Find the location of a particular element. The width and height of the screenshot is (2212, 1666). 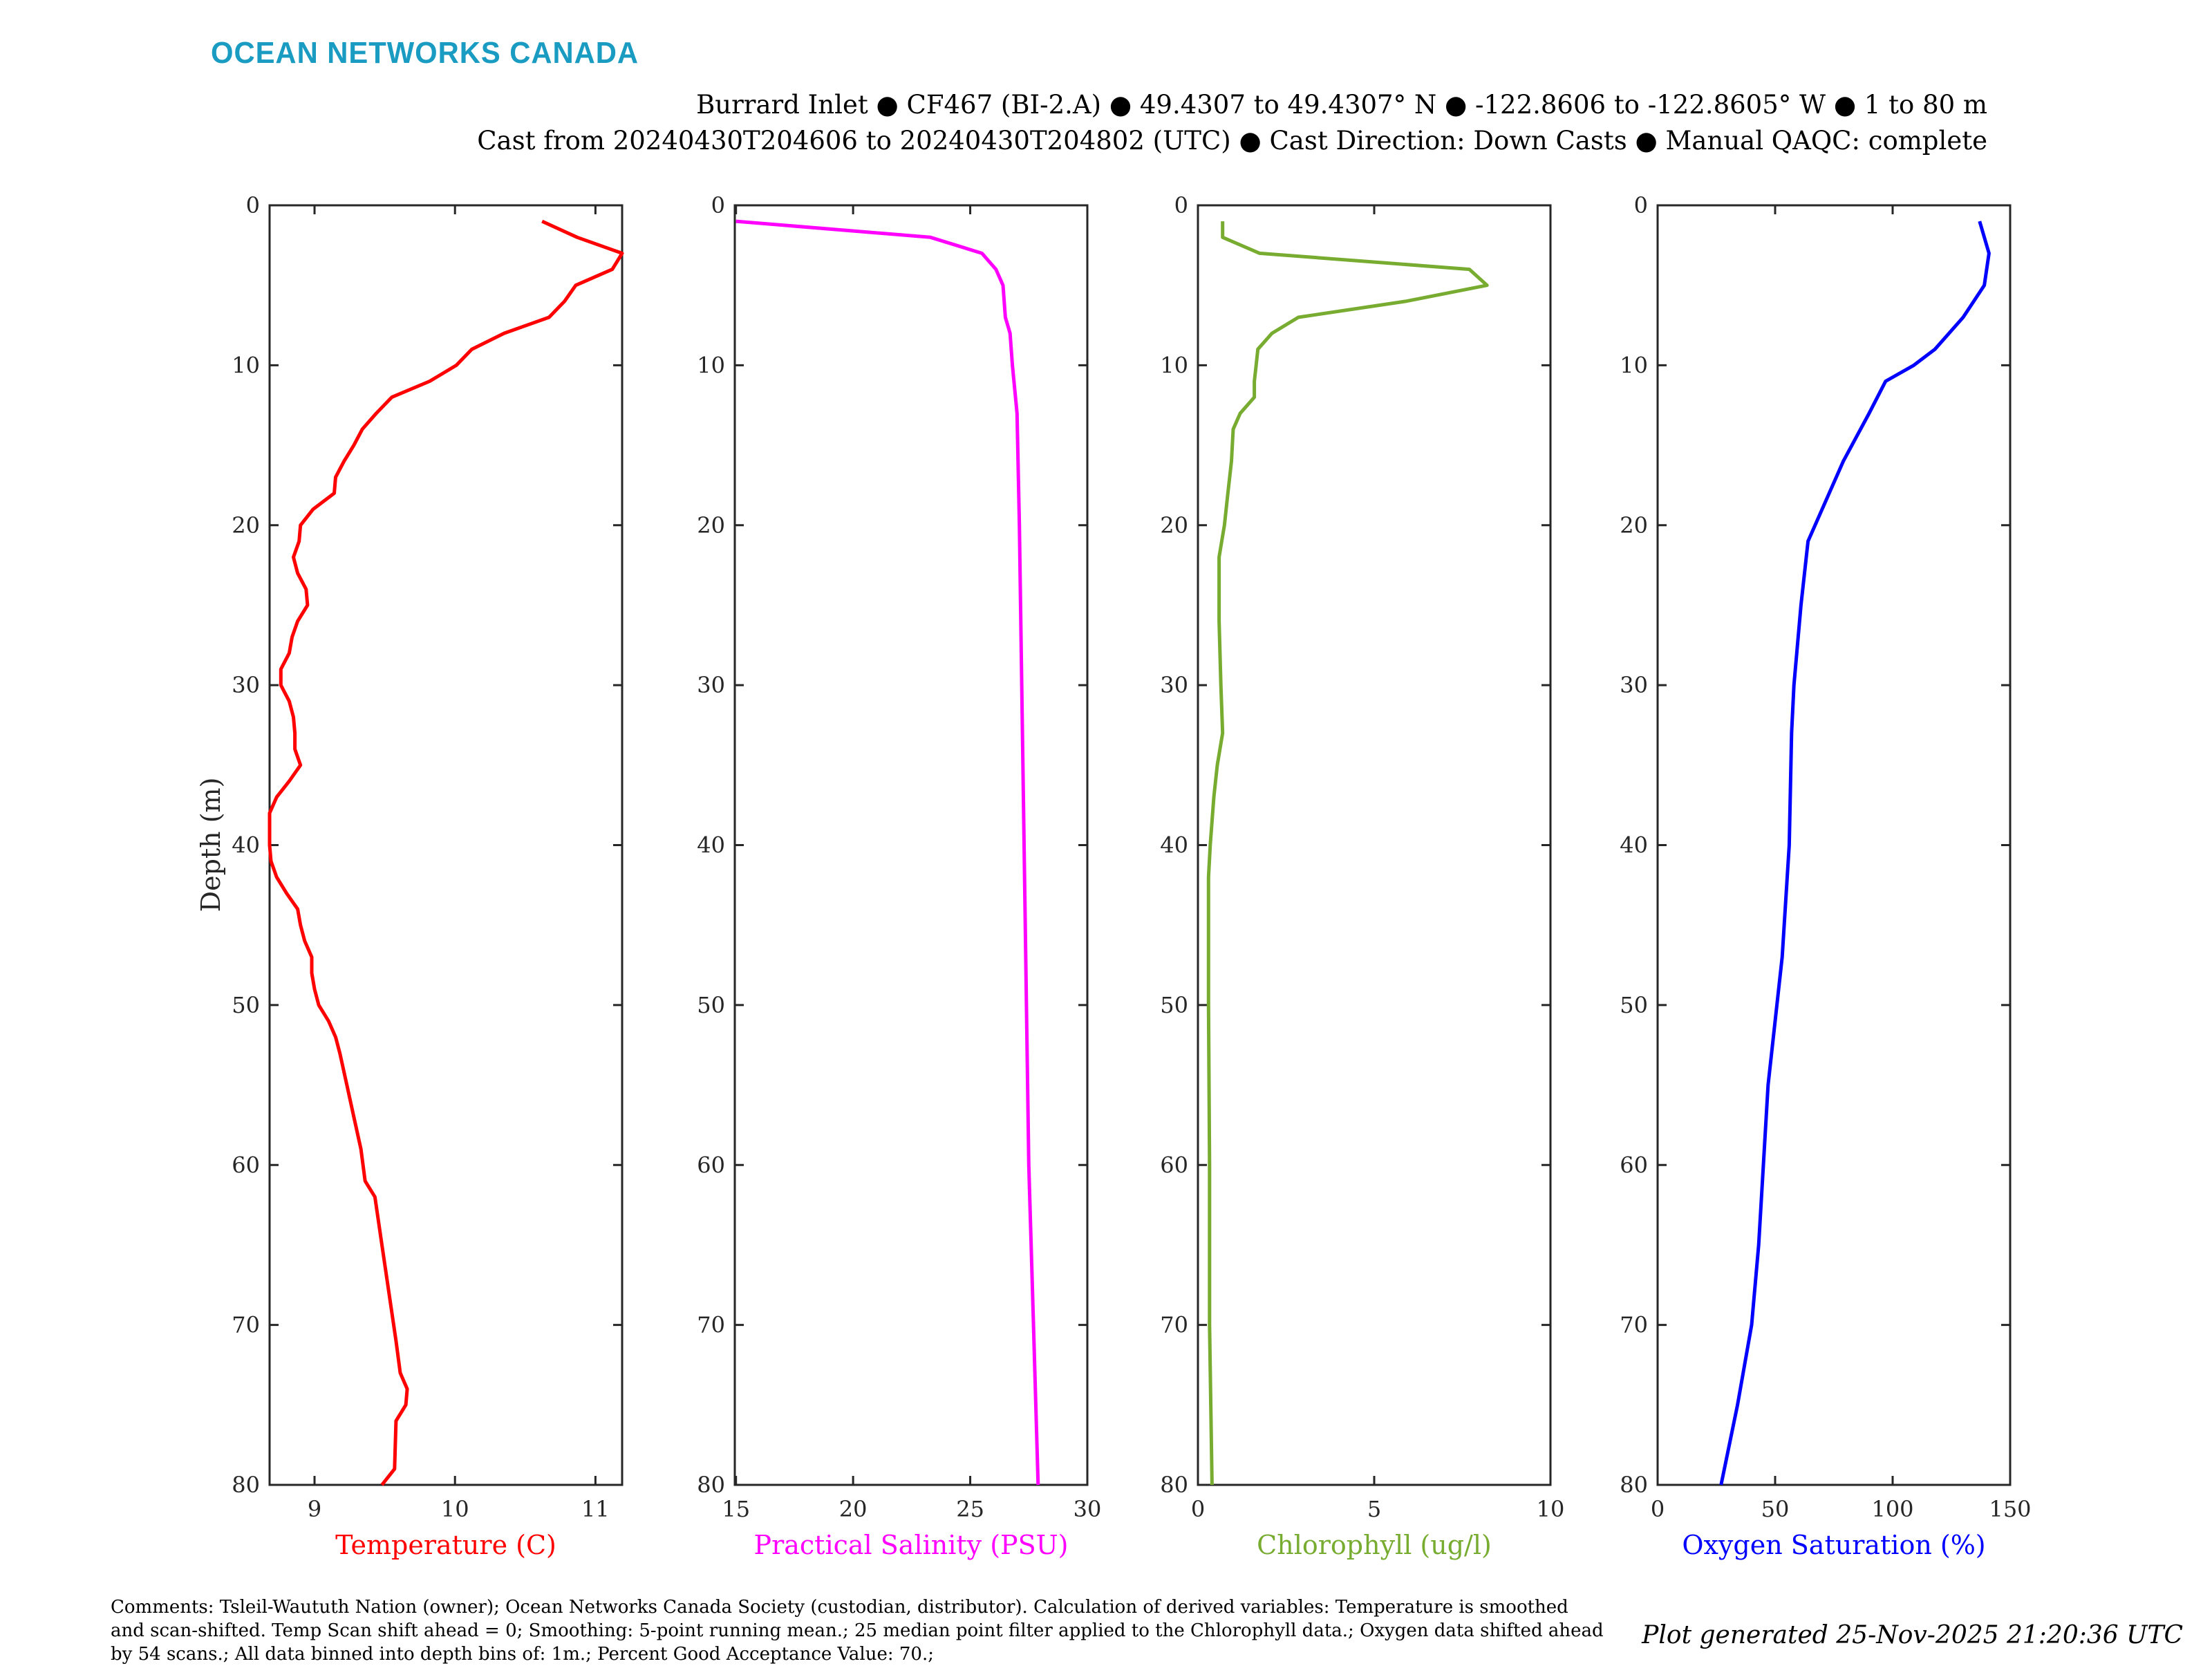

chlorophyll-axis-label: Chlorophyll (ug/l) is located at coordinates (1374, 1545).